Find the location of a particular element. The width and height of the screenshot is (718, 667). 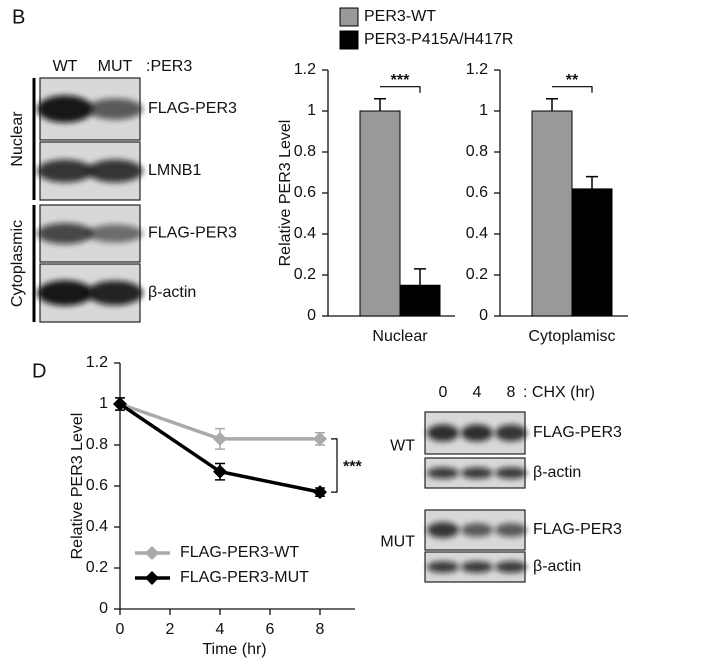

legend-label: FLAG-PER3-MUT is located at coordinates (244, 577).